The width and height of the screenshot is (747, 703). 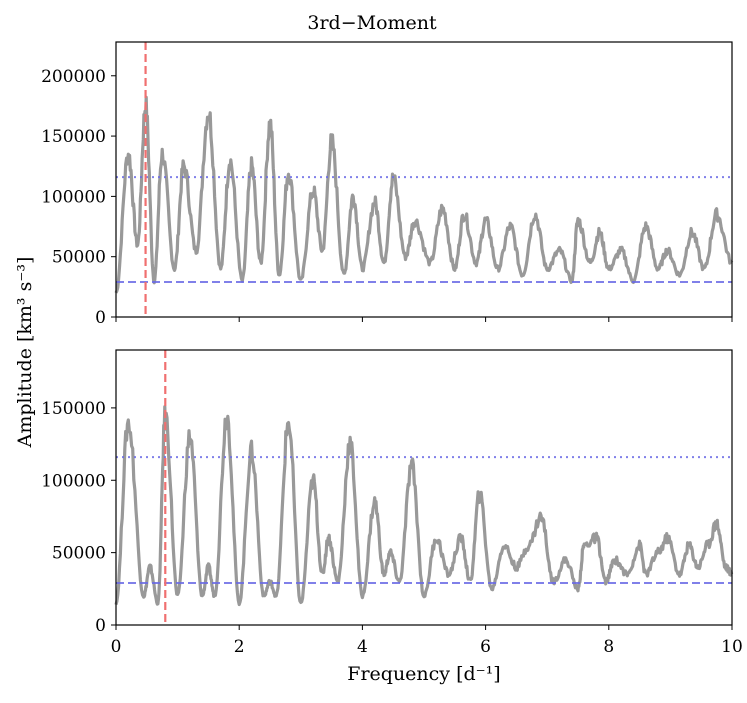 I want to click on x-tick-label: 4, so click(x=362, y=647).